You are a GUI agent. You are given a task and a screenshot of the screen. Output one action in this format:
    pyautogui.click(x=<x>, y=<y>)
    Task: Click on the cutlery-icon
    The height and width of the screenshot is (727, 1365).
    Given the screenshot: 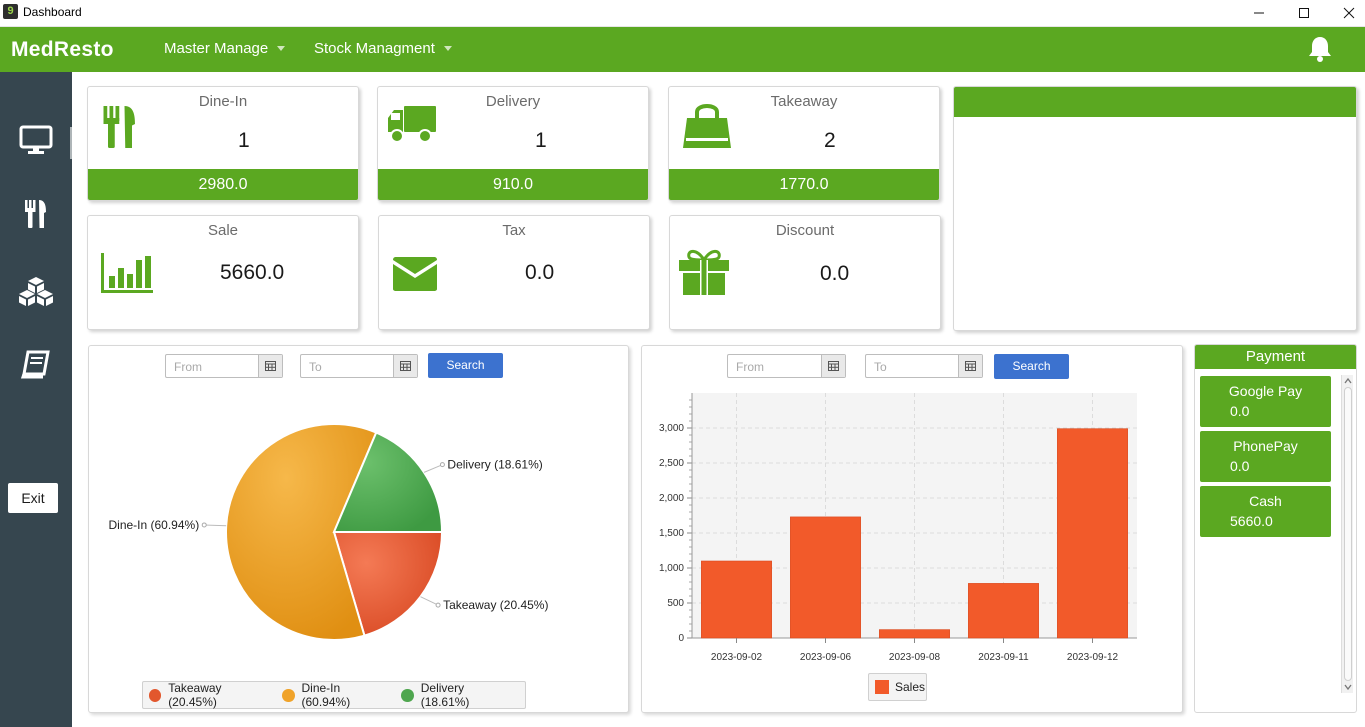 What is the action you would take?
    pyautogui.click(x=120, y=129)
    